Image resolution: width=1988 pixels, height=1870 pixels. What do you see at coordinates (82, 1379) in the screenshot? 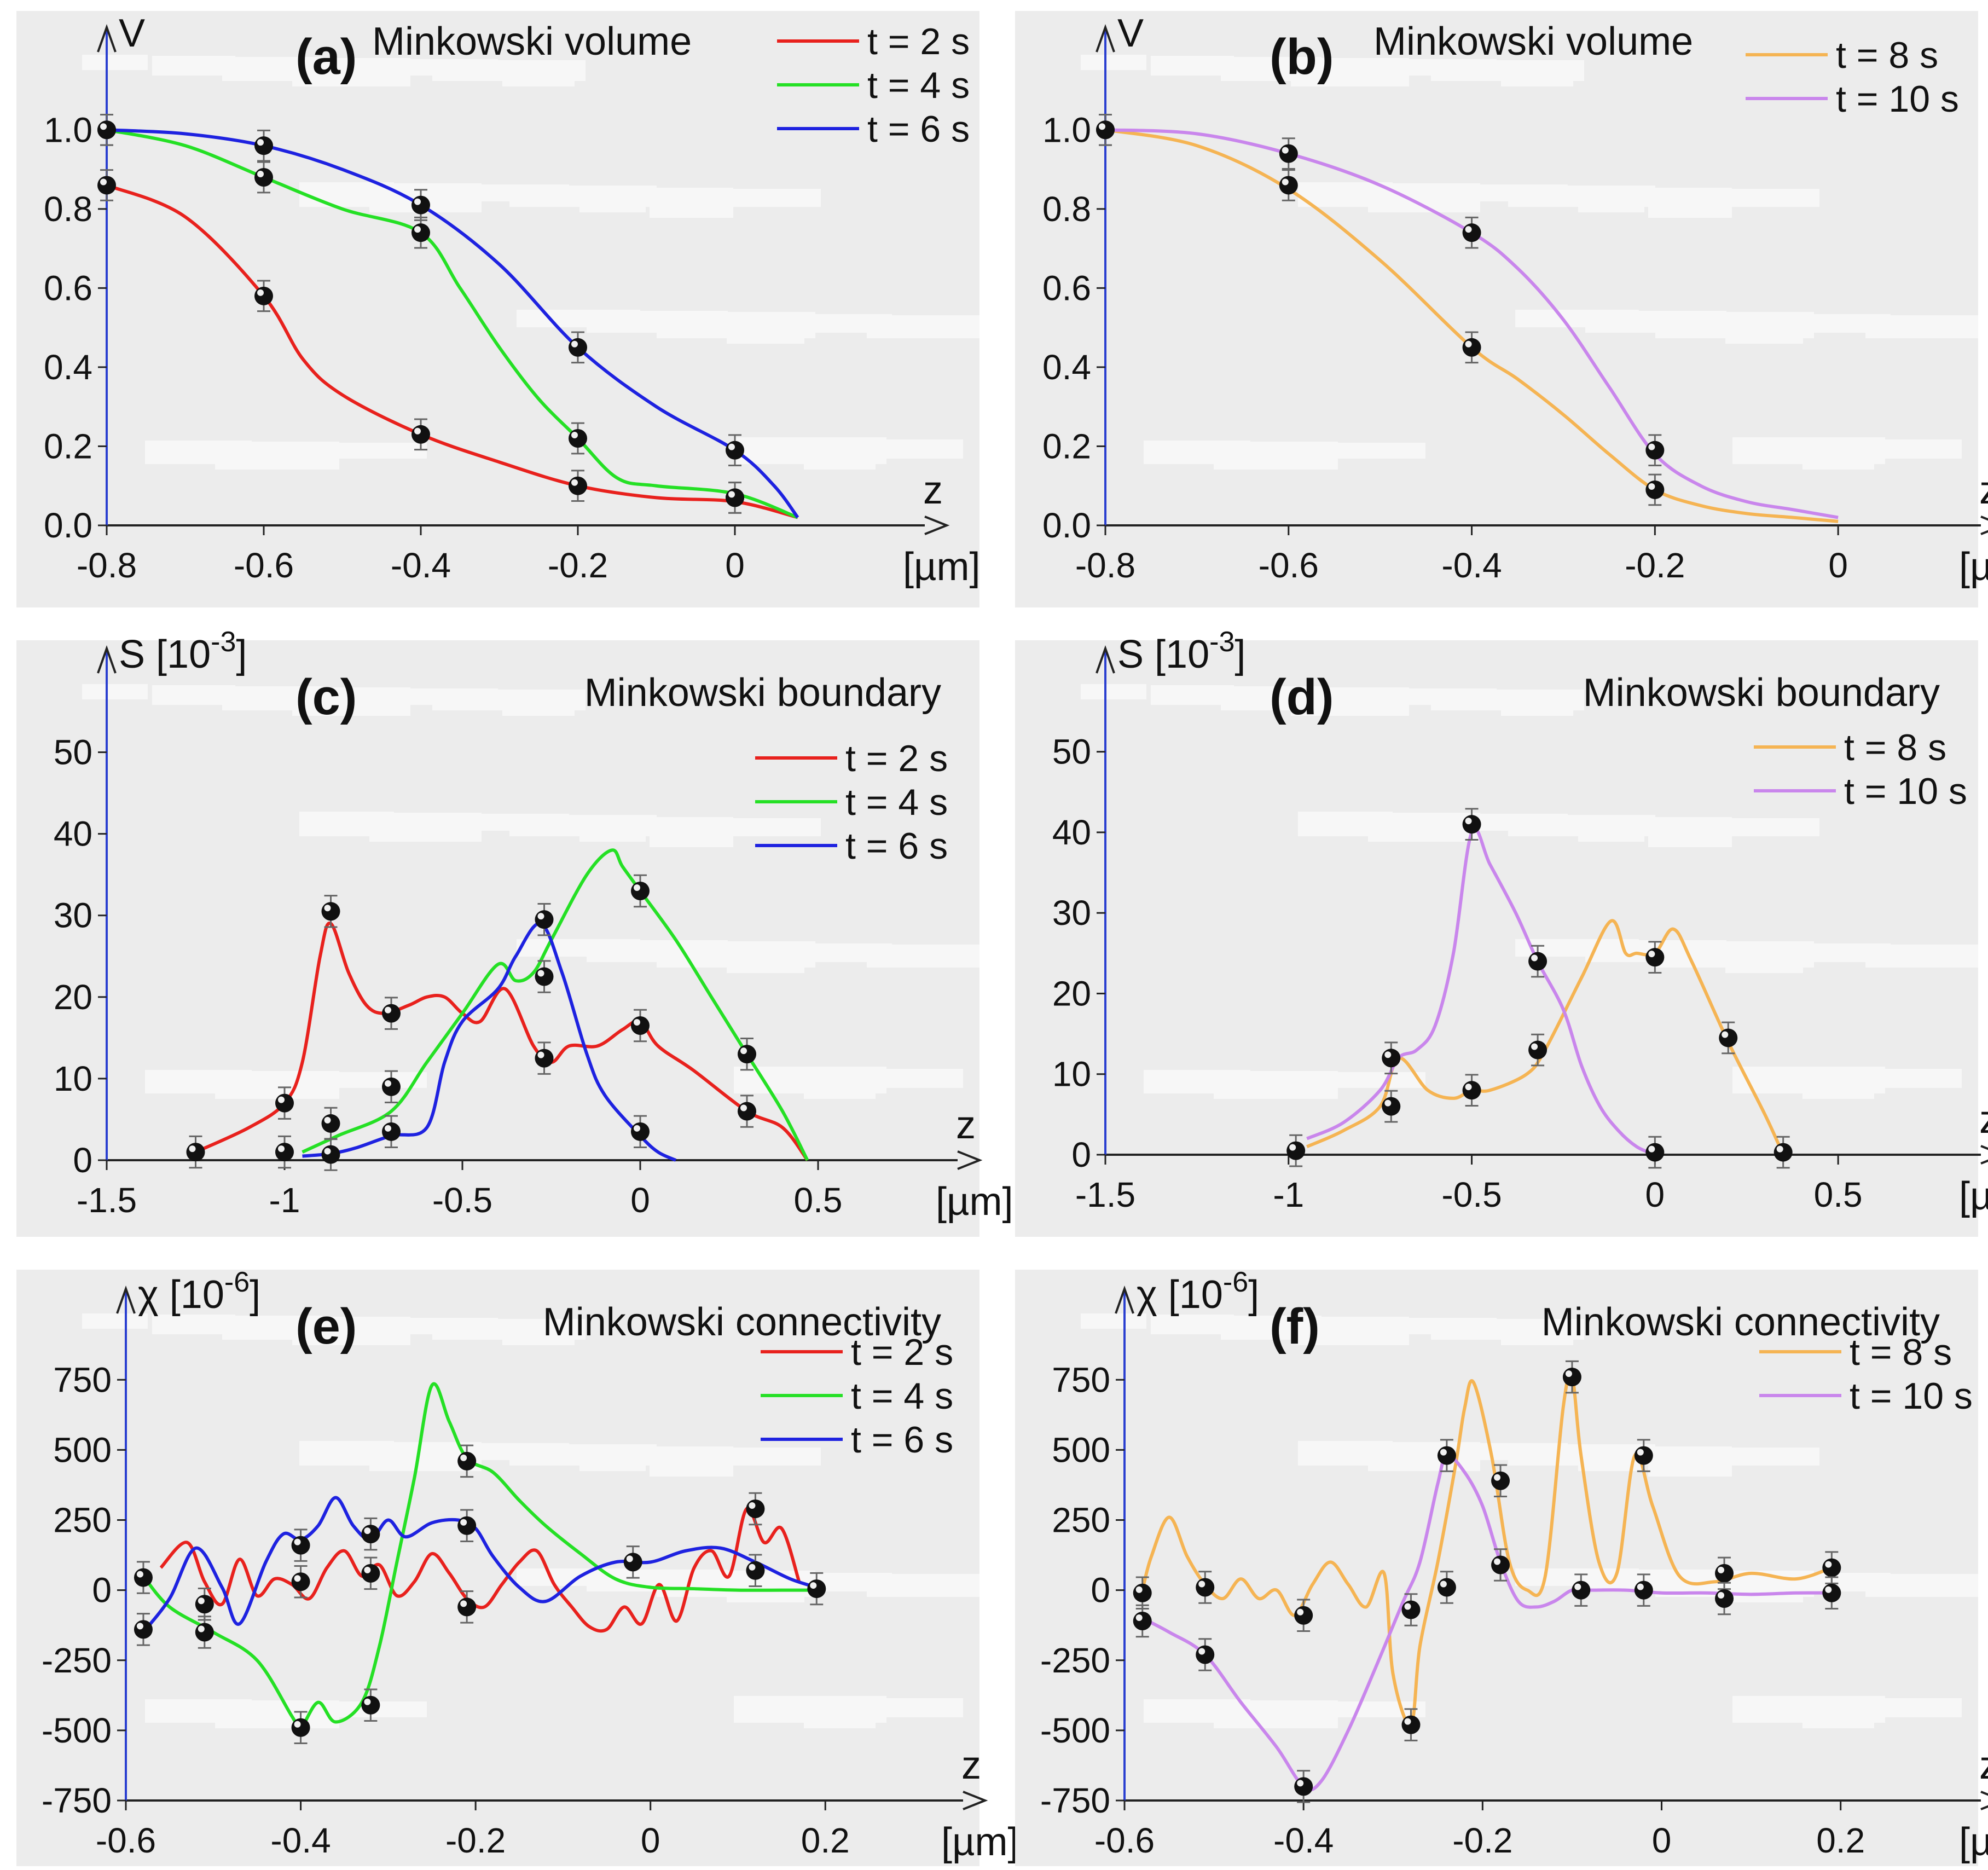
I see `y-tick-label: 750` at bounding box center [82, 1379].